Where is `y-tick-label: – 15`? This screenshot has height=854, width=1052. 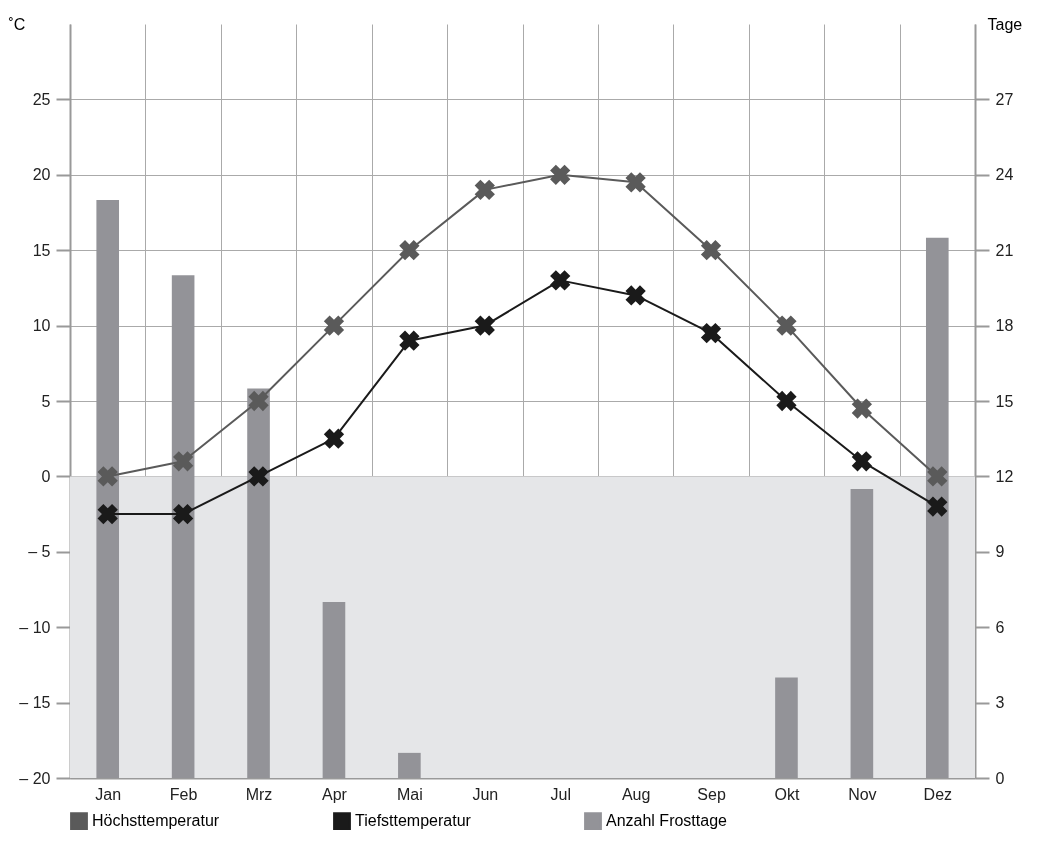
y-tick-label: – 15 is located at coordinates (35, 703).